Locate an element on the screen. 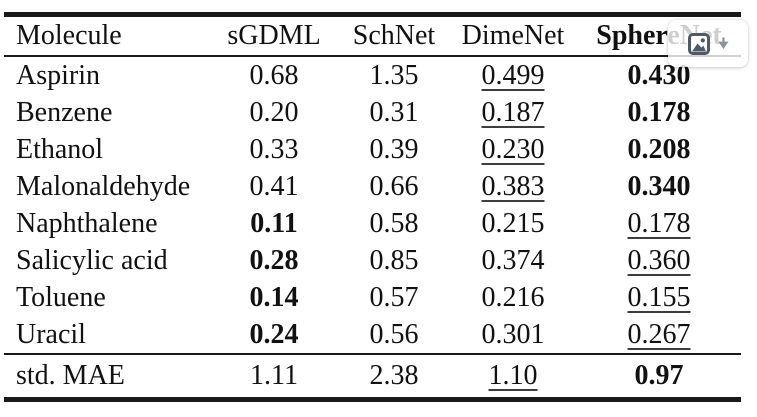 This screenshot has width=757, height=417. table-row: Malonaldehyde 0.41 0.66 0.383 0.340 is located at coordinates (372, 186).